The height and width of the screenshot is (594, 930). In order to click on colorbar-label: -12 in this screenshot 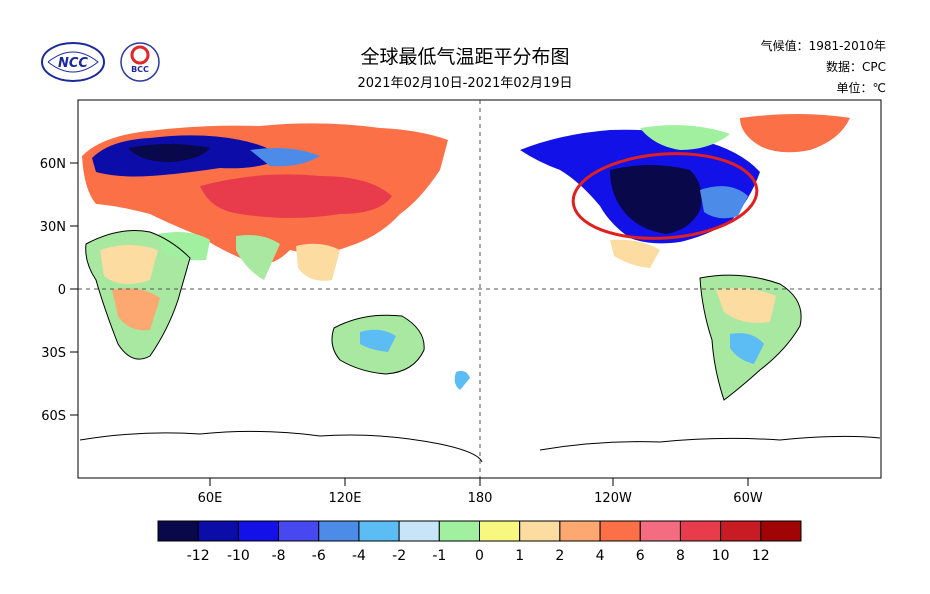, I will do `click(198, 556)`.